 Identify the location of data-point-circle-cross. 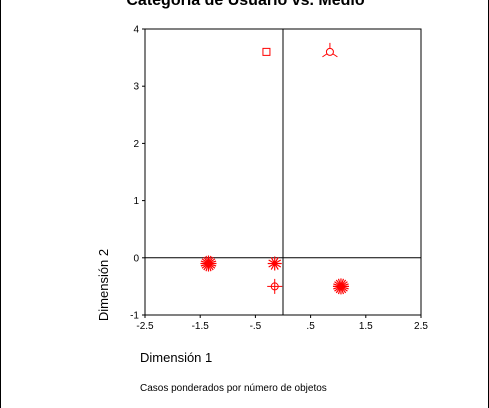
(275, 286).